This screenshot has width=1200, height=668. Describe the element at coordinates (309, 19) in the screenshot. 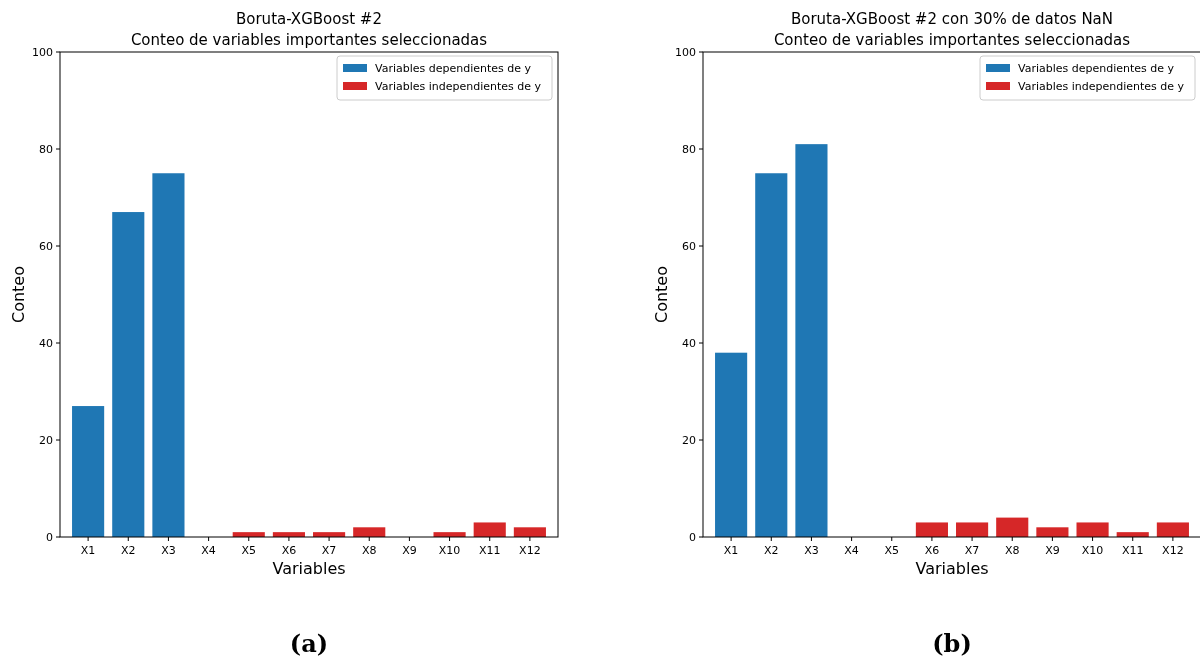

I see `chart-title: Boruta-XGBoost #2` at that location.